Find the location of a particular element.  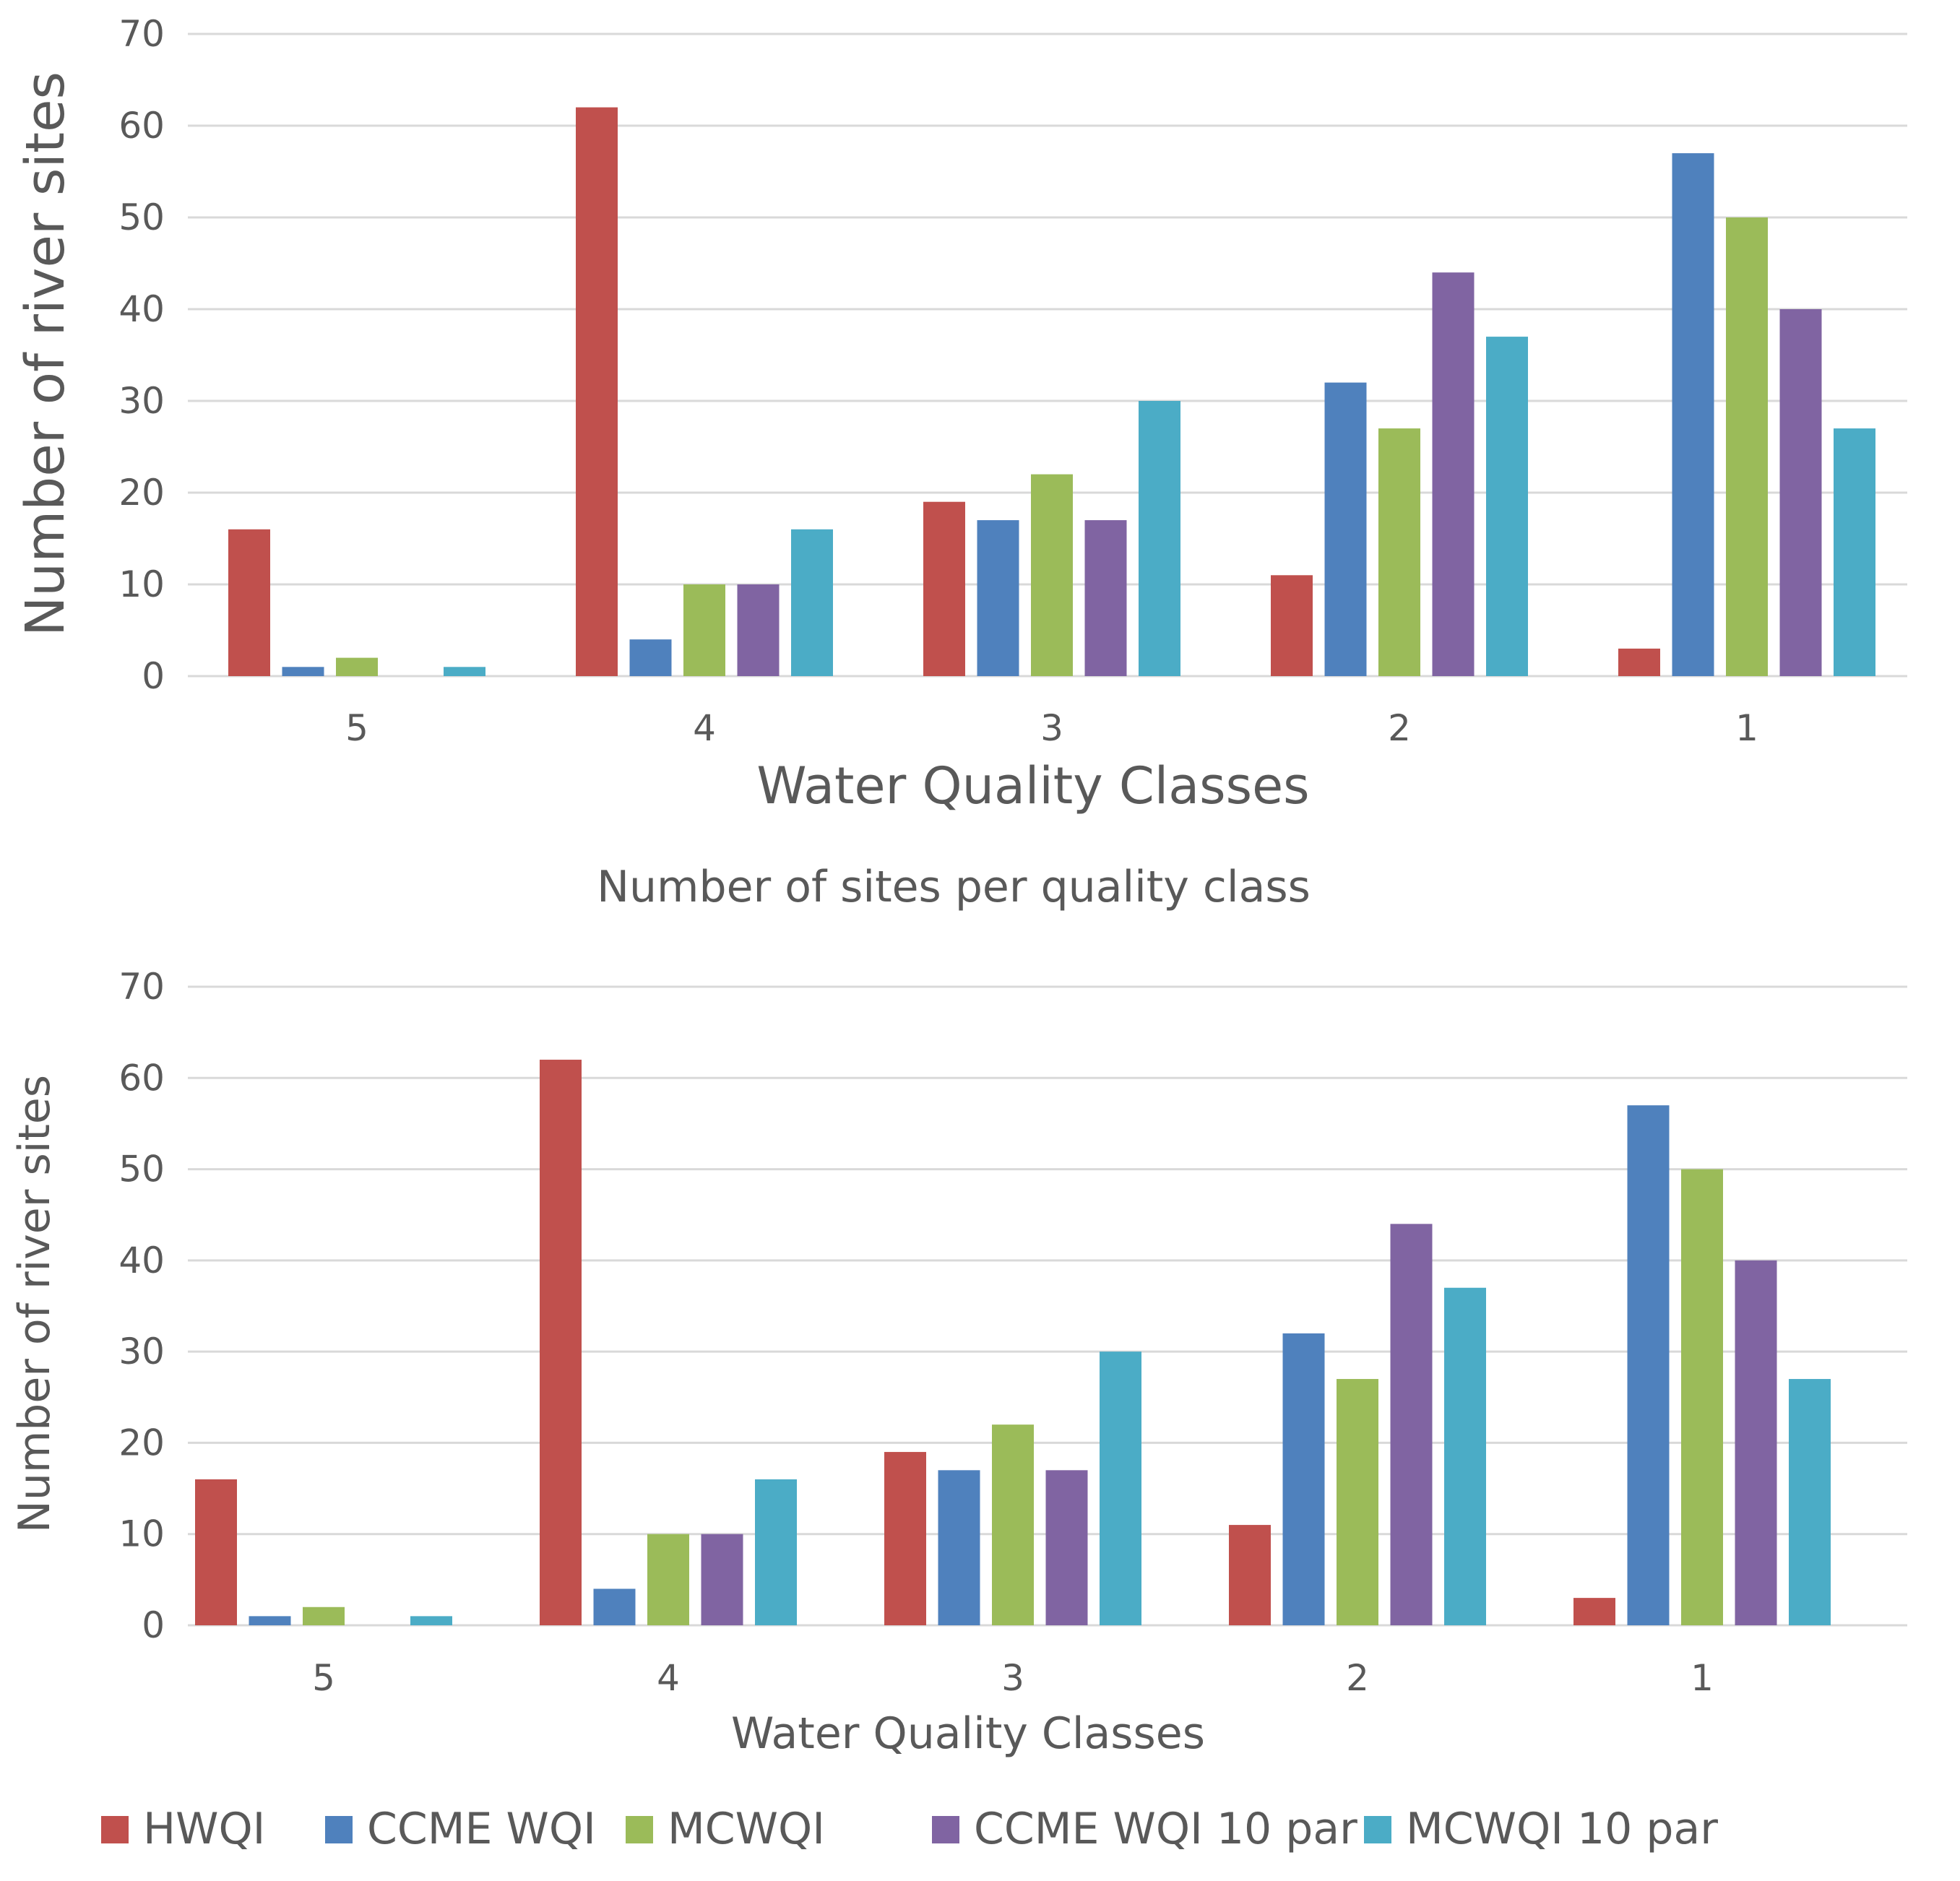

legend-label: MCWQI 10 par is located at coordinates (1562, 1829).